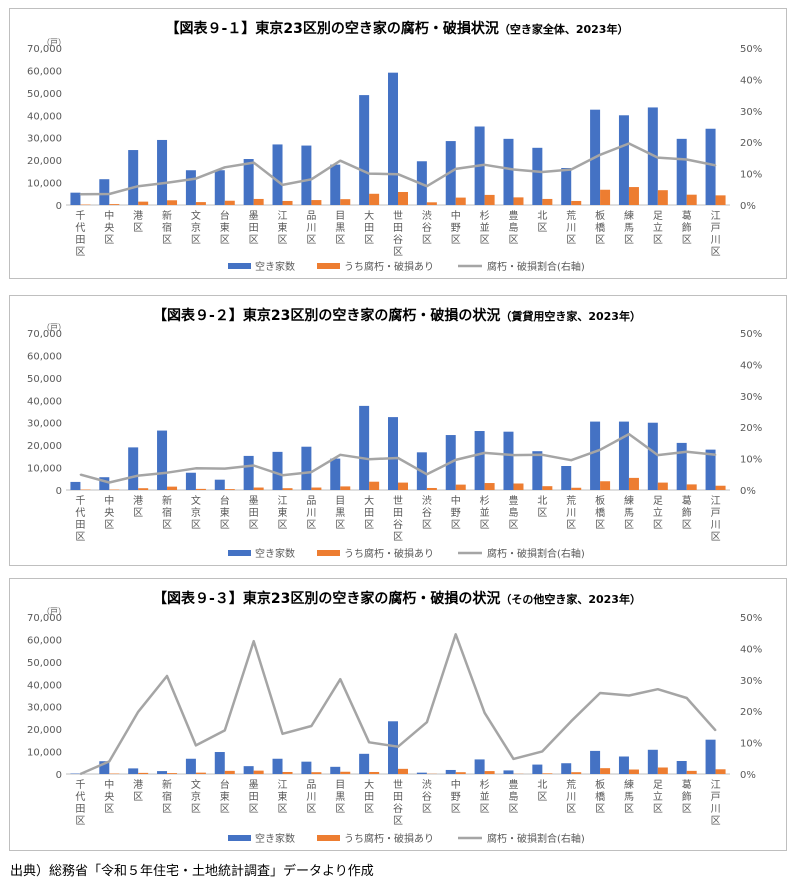  What do you see at coordinates (44, 469) in the screenshot?
I see `y-tick-label: 10,000` at bounding box center [44, 469].